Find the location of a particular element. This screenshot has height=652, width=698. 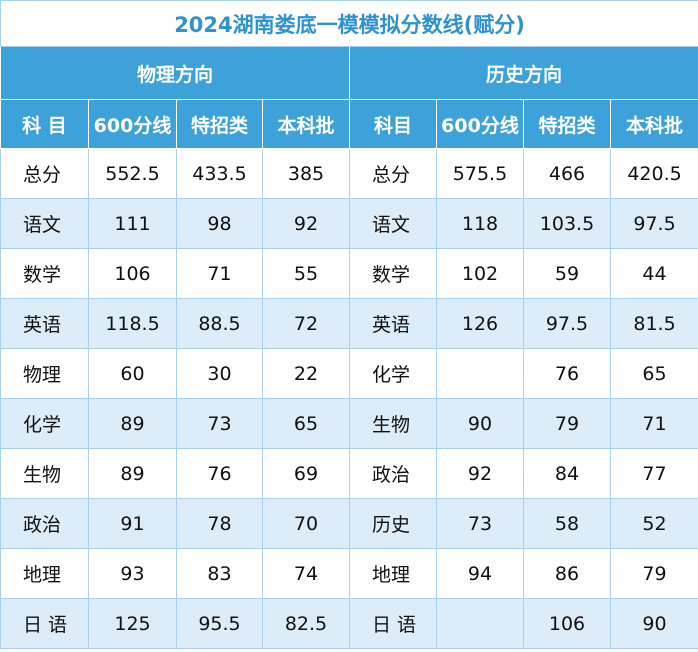

score-cell: 126 is located at coordinates (480, 323).